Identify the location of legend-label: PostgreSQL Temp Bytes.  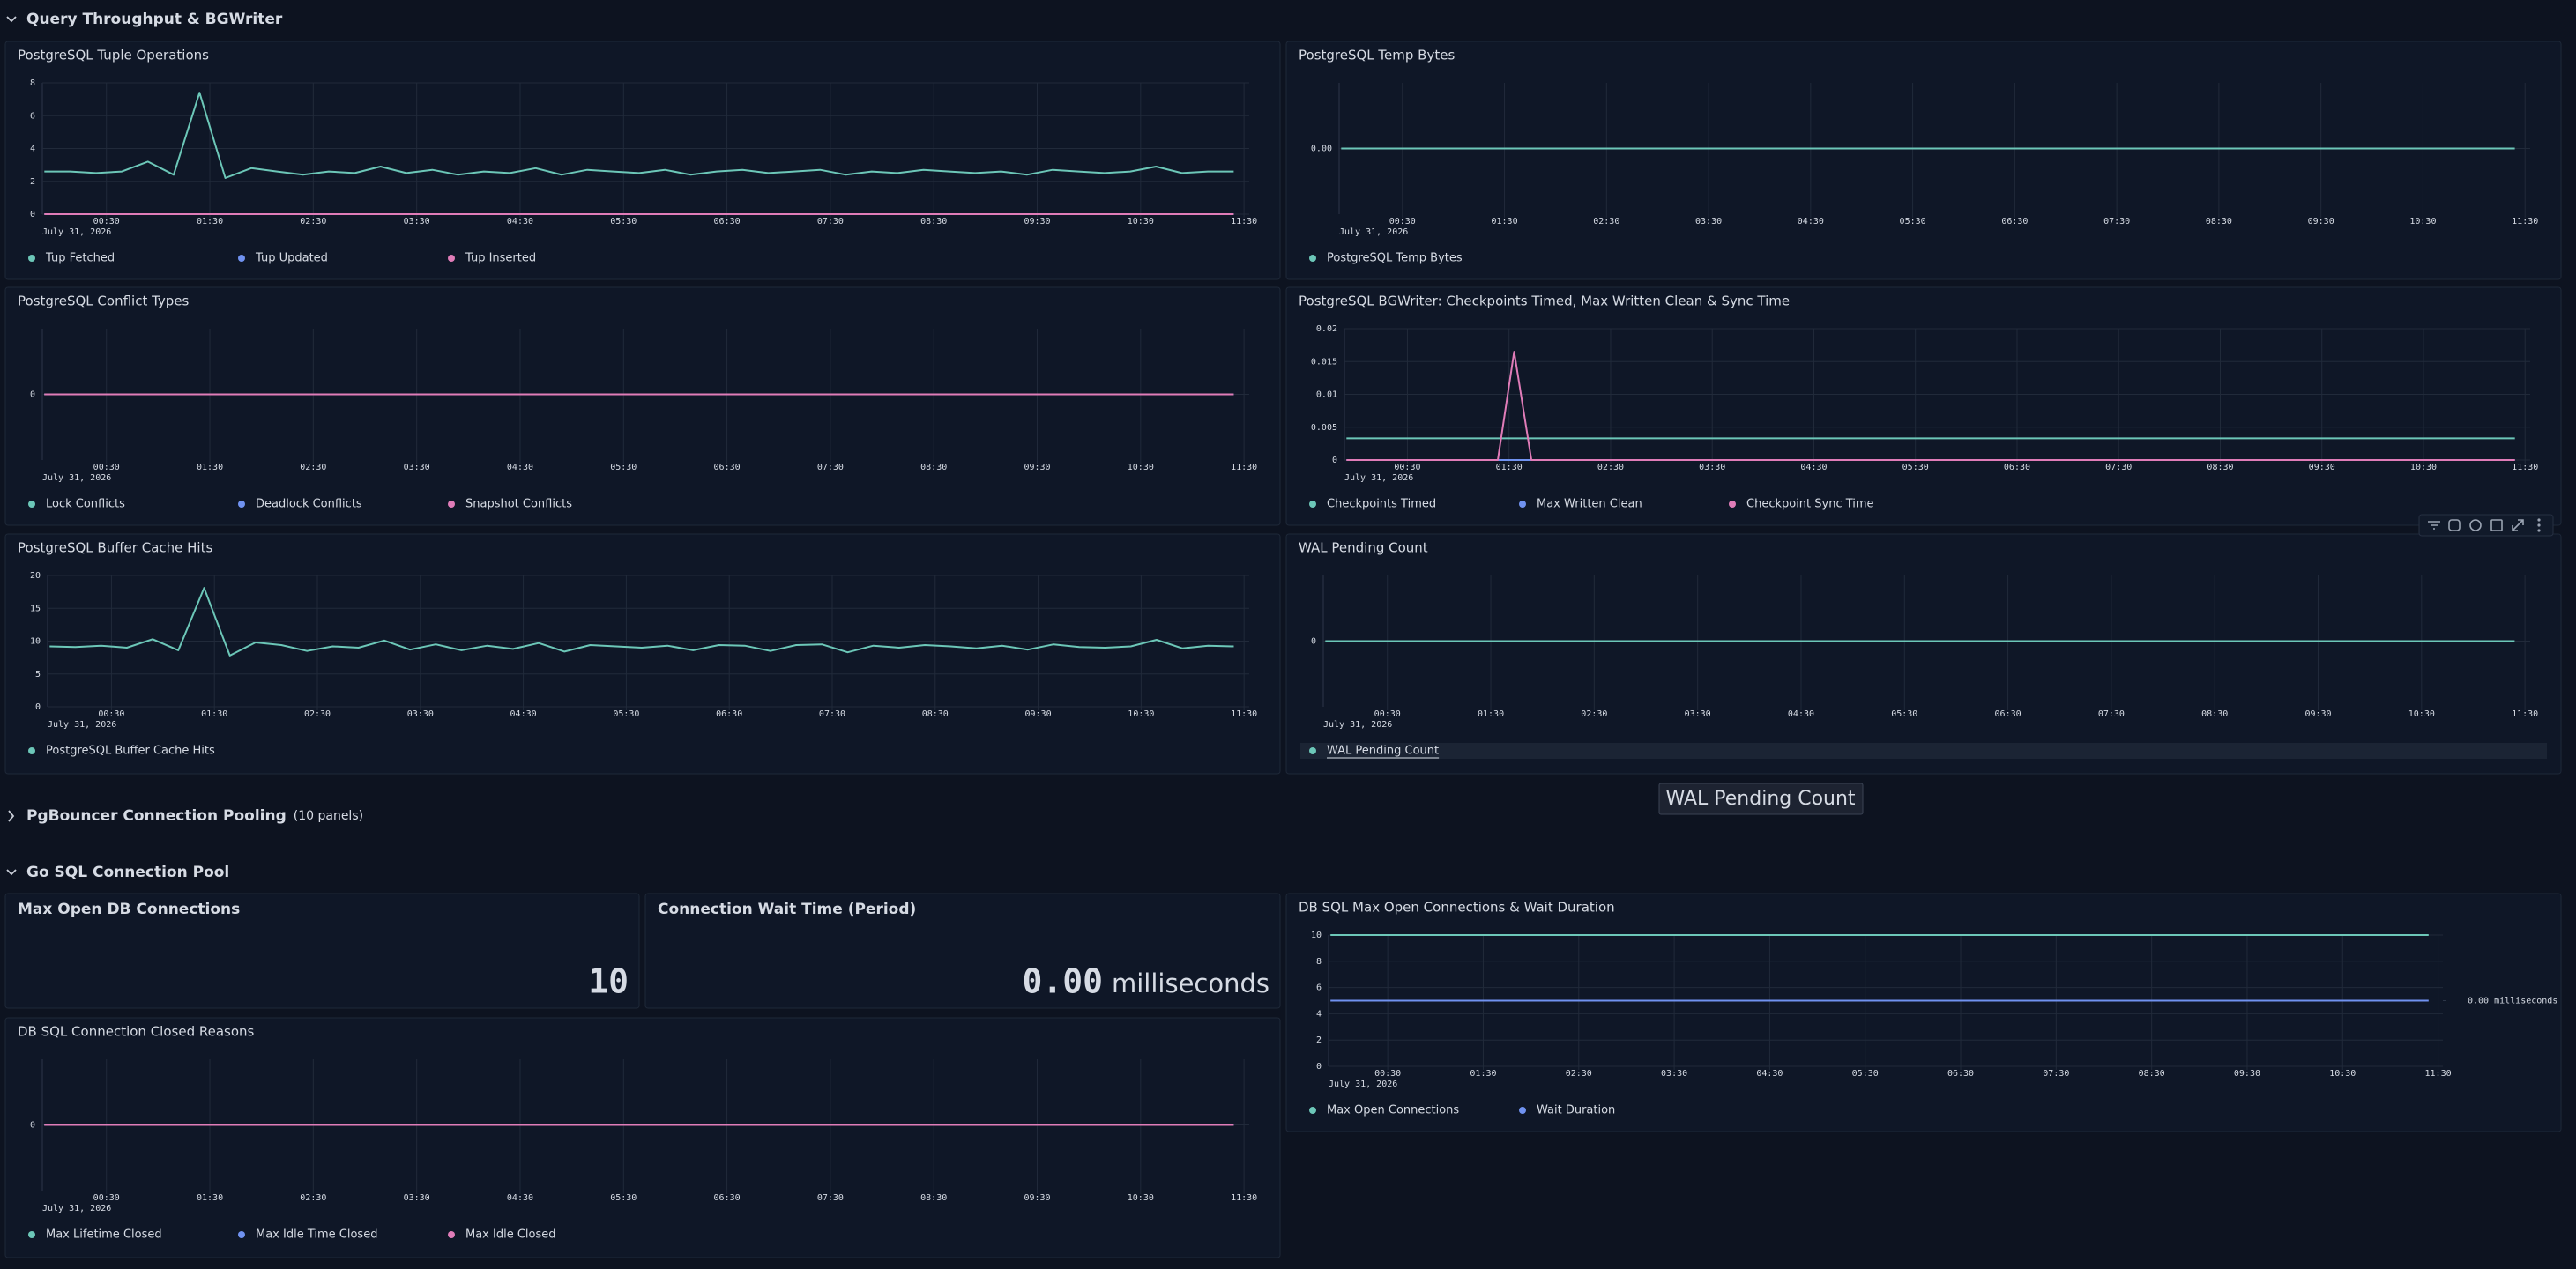
(1395, 258).